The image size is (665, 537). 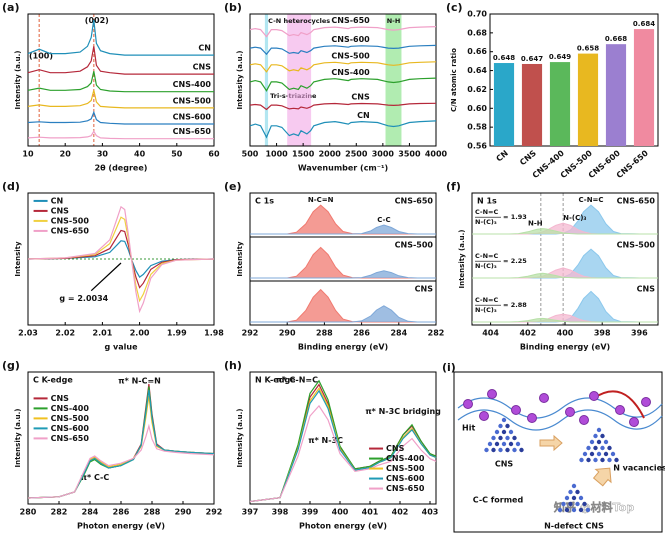 What do you see at coordinates (214, 512) in the screenshot?
I see `x-tick-label: 292` at bounding box center [214, 512].